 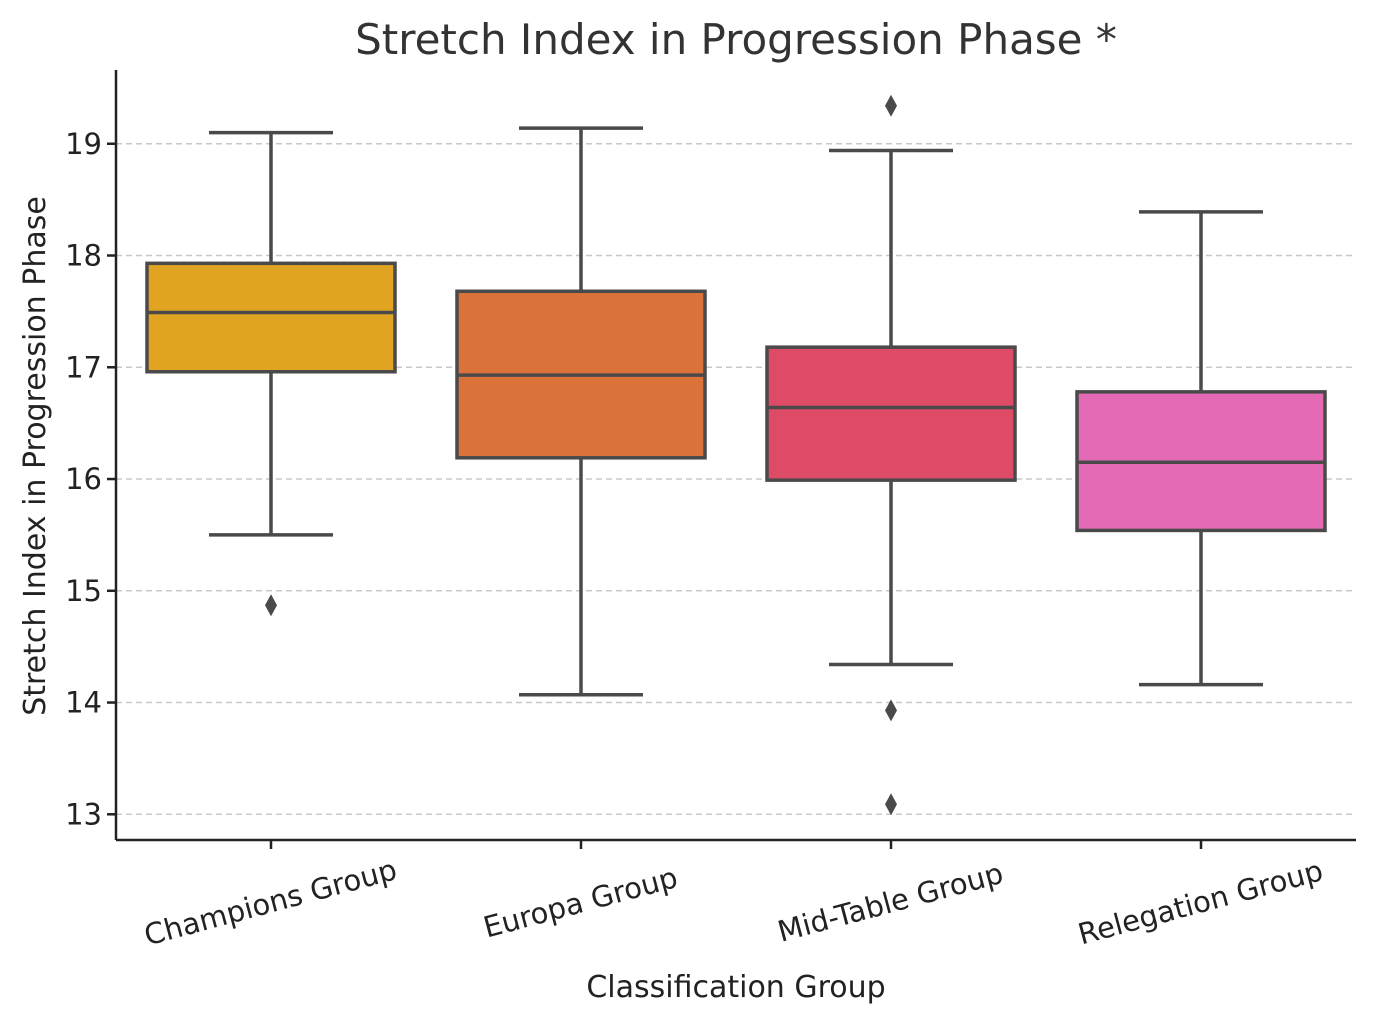 I want to click on x-tick-label: Relegation Group, so click(x=1200, y=902).